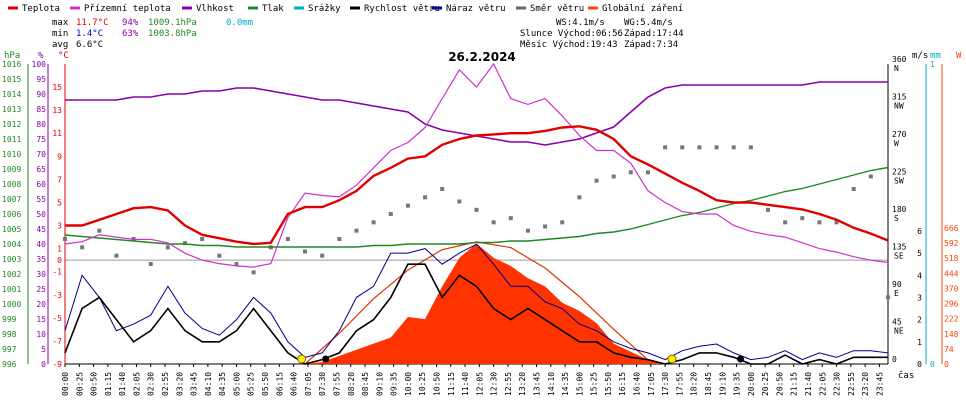 The height and width of the screenshot is (400, 966). What do you see at coordinates (59, 156) in the screenshot?
I see `temperature-tick-label: 9` at bounding box center [59, 156].